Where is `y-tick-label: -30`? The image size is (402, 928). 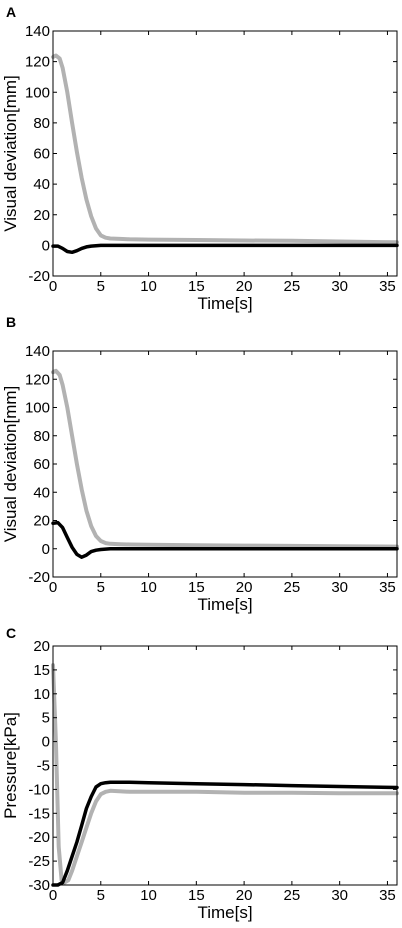 y-tick-label: -30 is located at coordinates (39, 885).